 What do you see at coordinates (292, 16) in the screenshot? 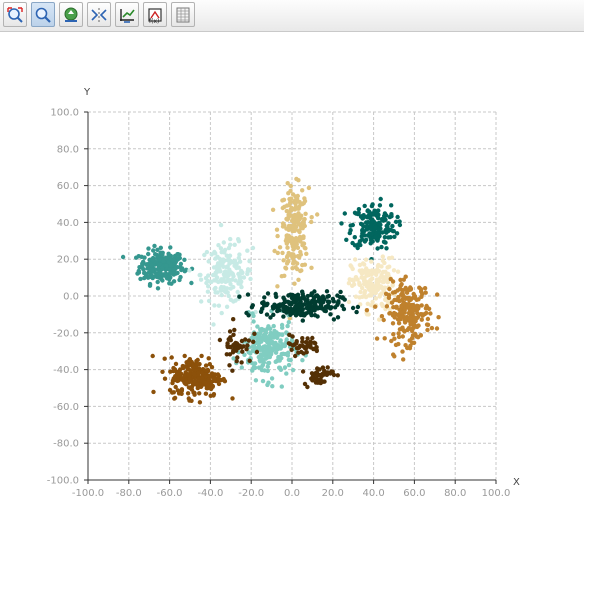
I see `plot-toolbar: f(x)` at bounding box center [292, 16].